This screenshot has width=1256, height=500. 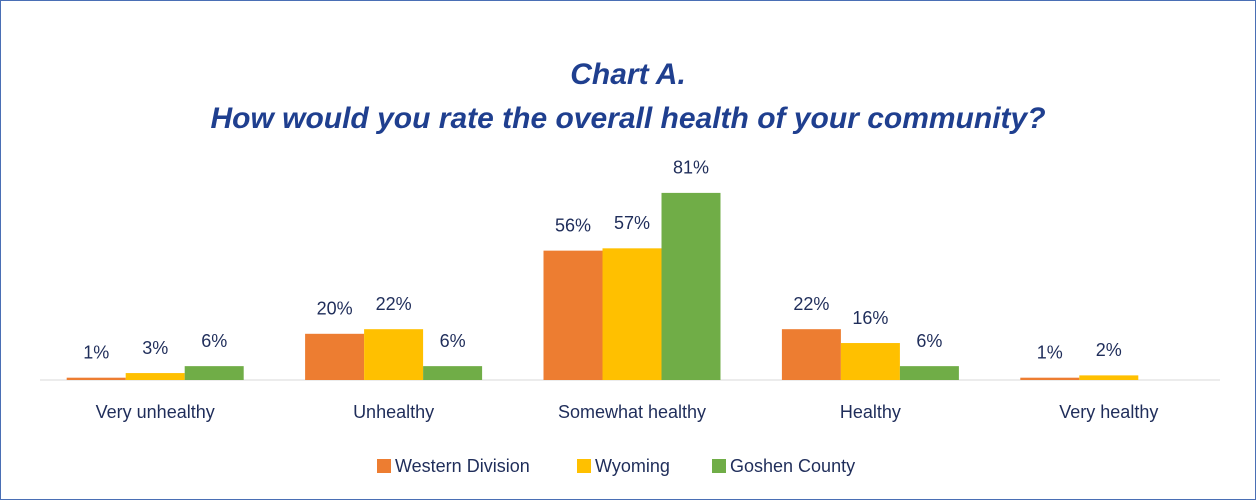 I want to click on value-label: 16%, so click(x=870, y=318).